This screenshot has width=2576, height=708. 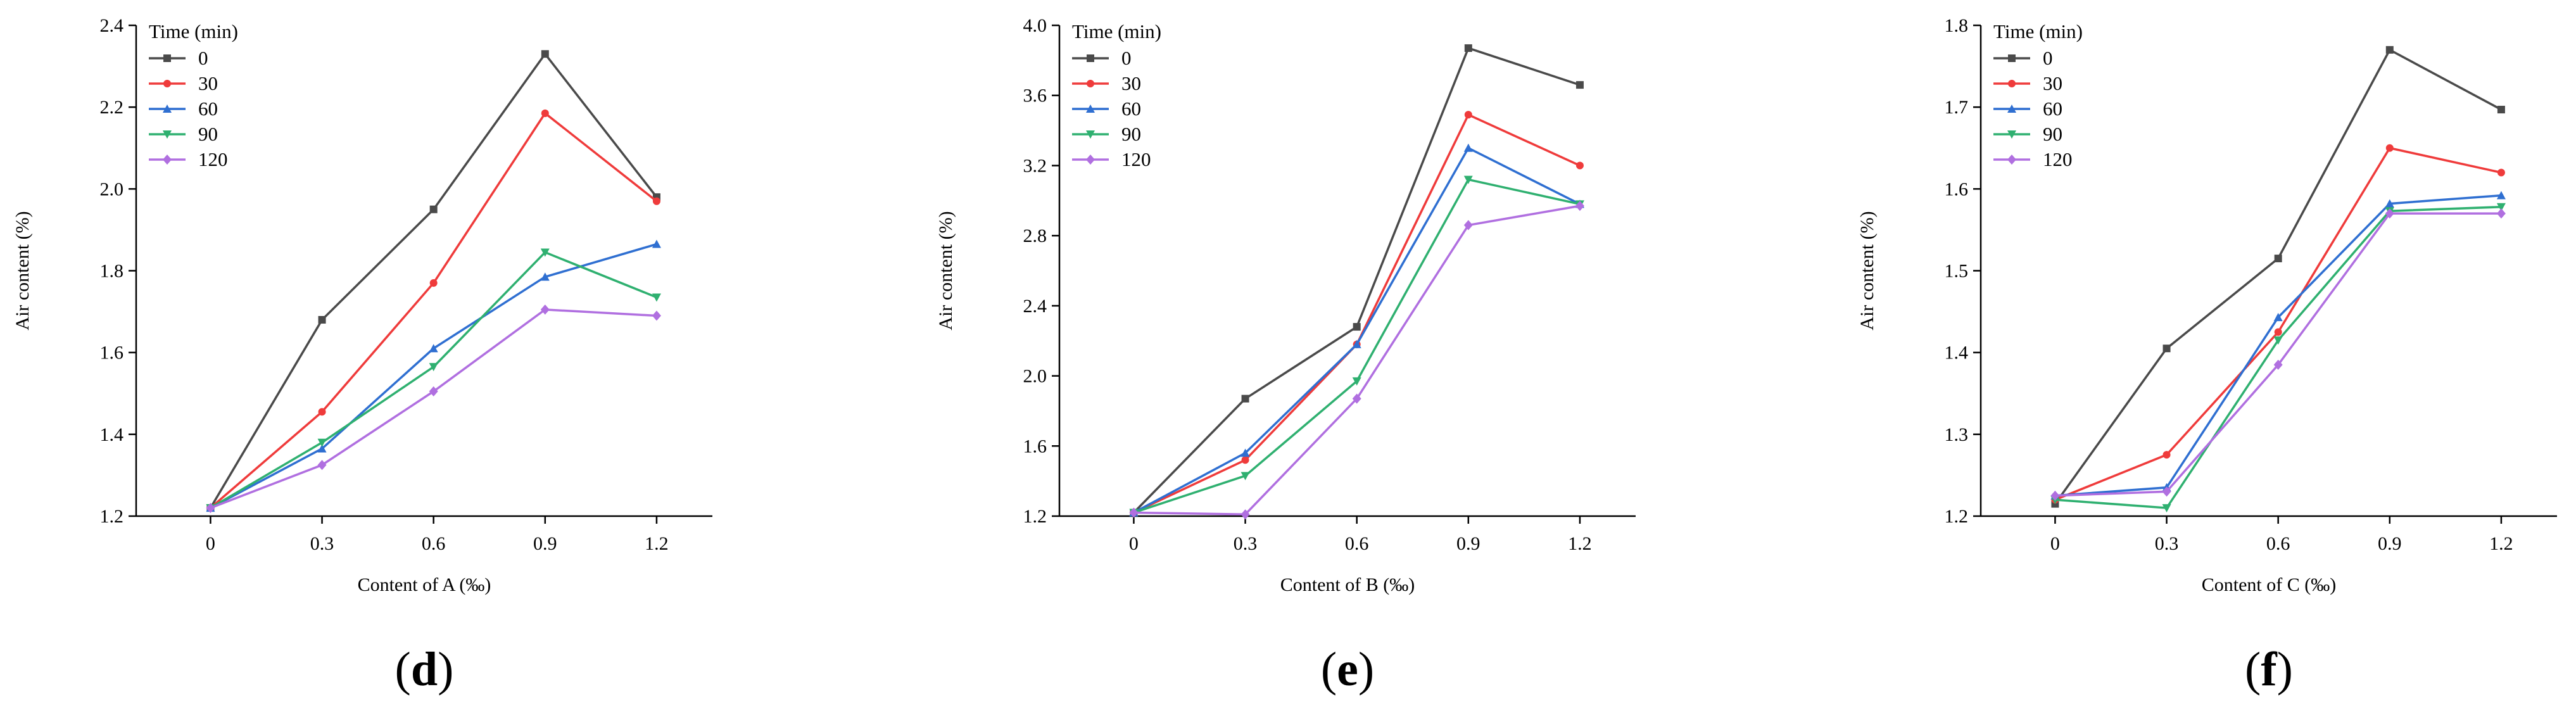 What do you see at coordinates (2269, 584) in the screenshot?
I see `x-axis-title: Content of C (‰)` at bounding box center [2269, 584].